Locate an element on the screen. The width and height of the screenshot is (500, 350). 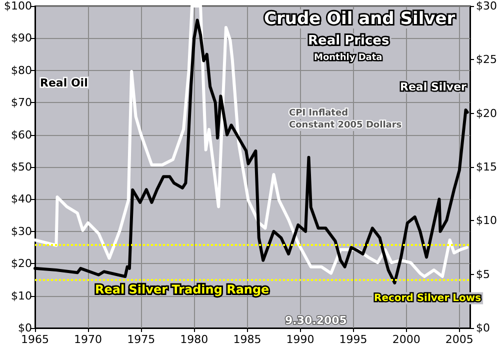
x-tick-label: 1965 is located at coordinates (35, 339).